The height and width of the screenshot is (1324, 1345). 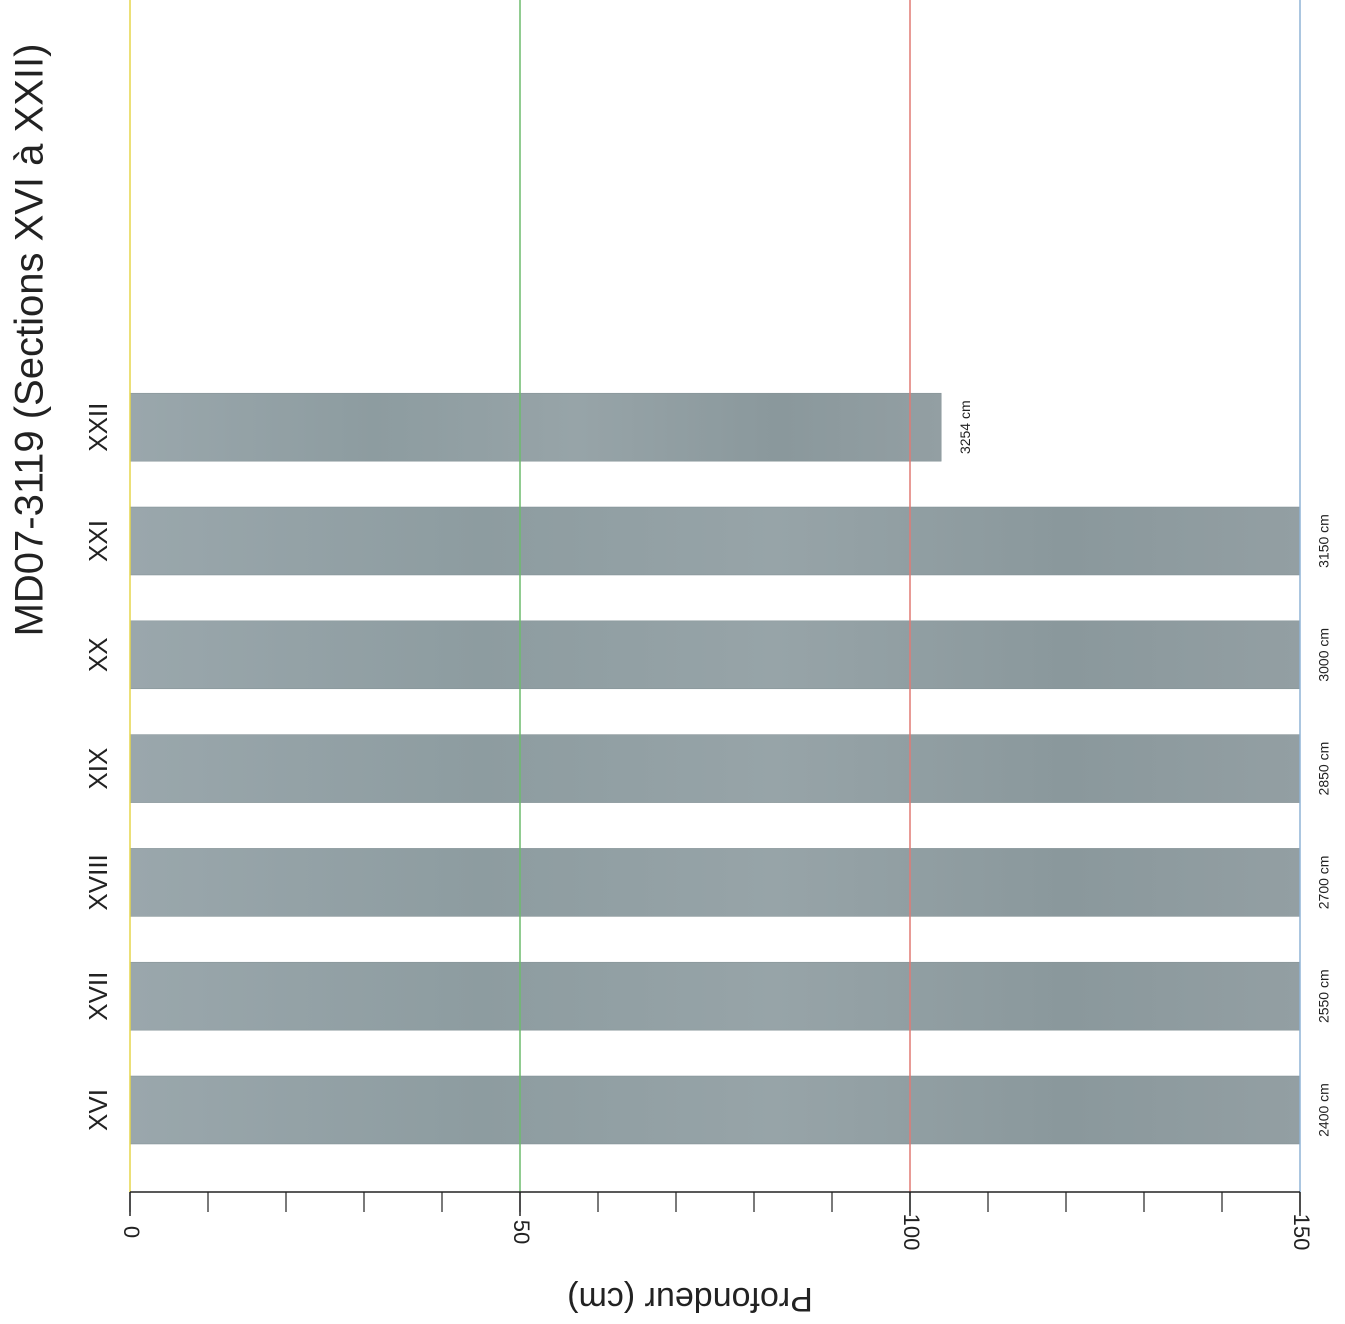 What do you see at coordinates (1324, 541) in the screenshot?
I see `bottom-depth-label: 3150 cm` at bounding box center [1324, 541].